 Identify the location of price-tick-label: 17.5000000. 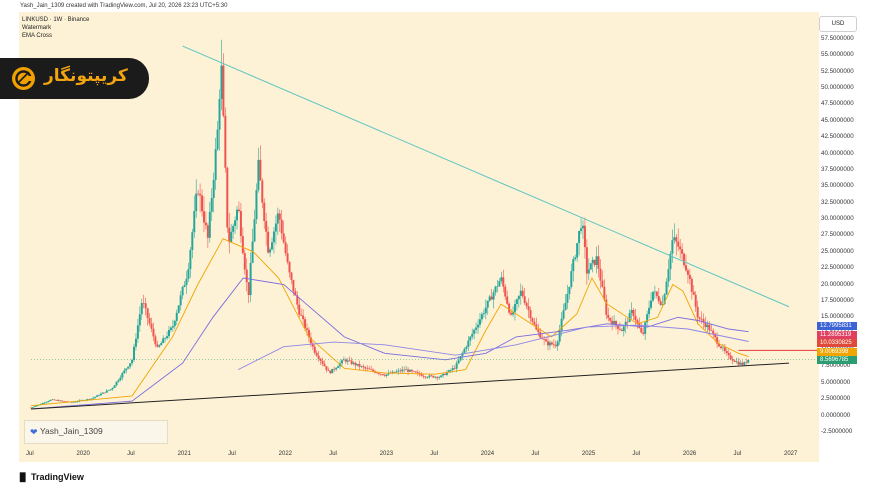
(837, 300).